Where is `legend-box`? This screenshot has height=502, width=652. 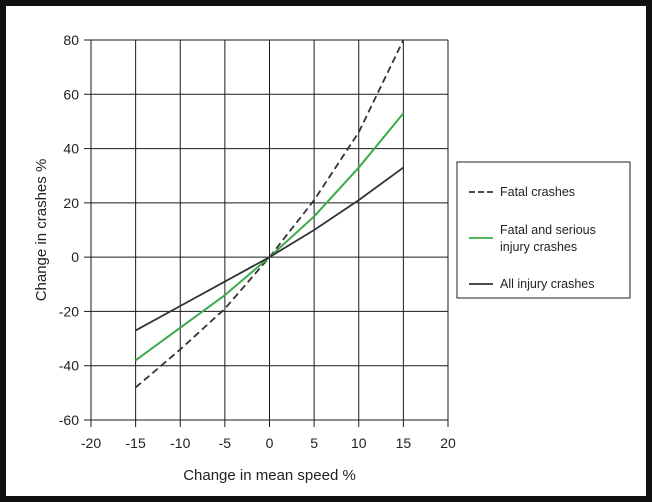
legend-box is located at coordinates (543, 230).